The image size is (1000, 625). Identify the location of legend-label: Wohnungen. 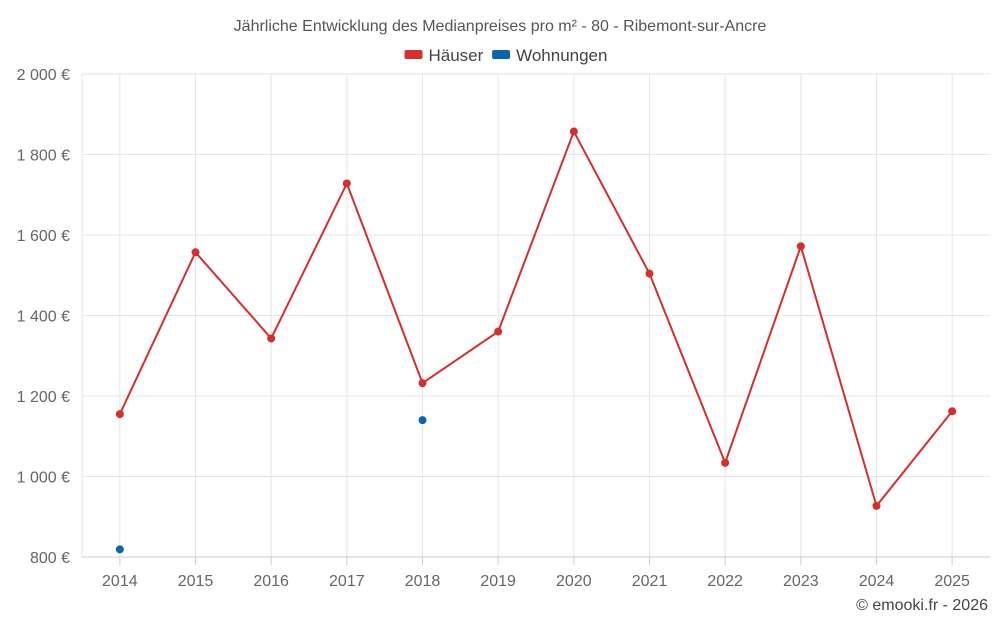
(561, 55).